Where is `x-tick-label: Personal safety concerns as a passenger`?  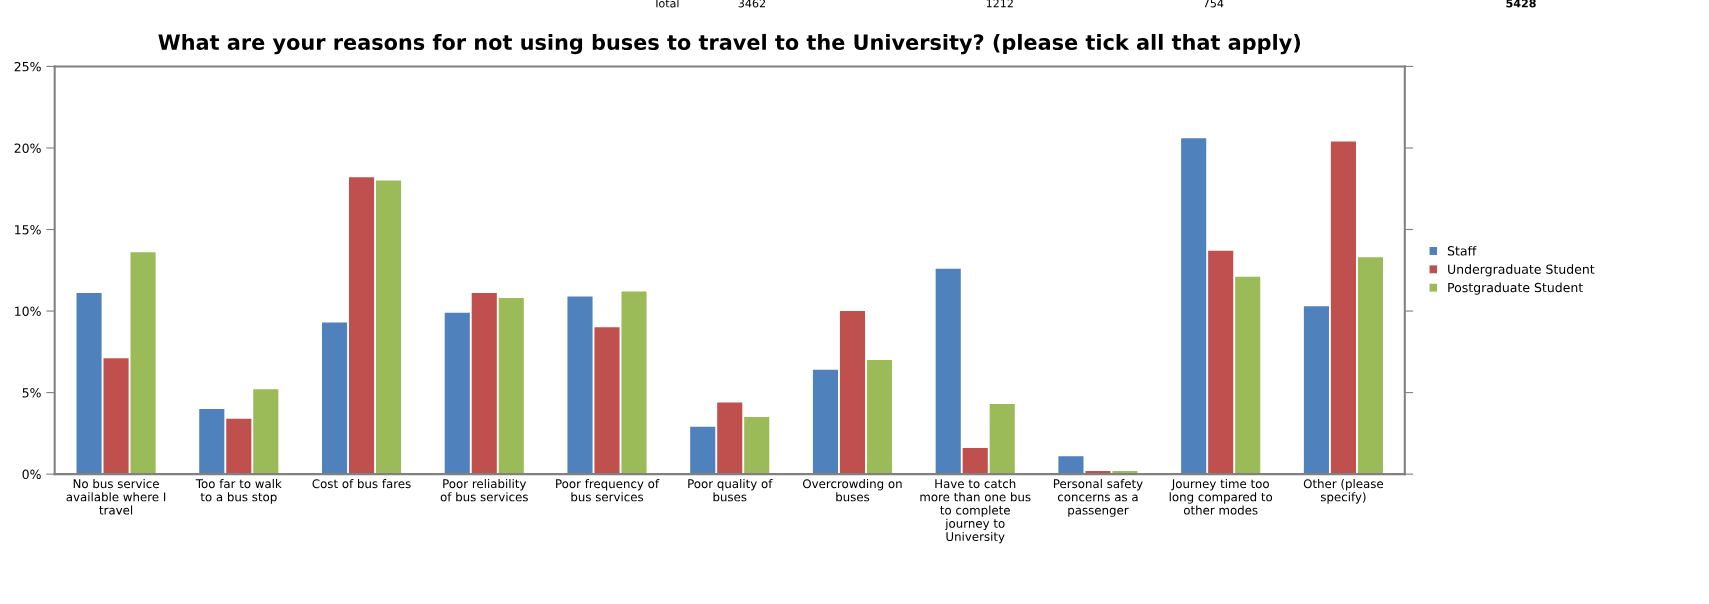 x-tick-label: Personal safety concerns as a passenger is located at coordinates (1098, 498).